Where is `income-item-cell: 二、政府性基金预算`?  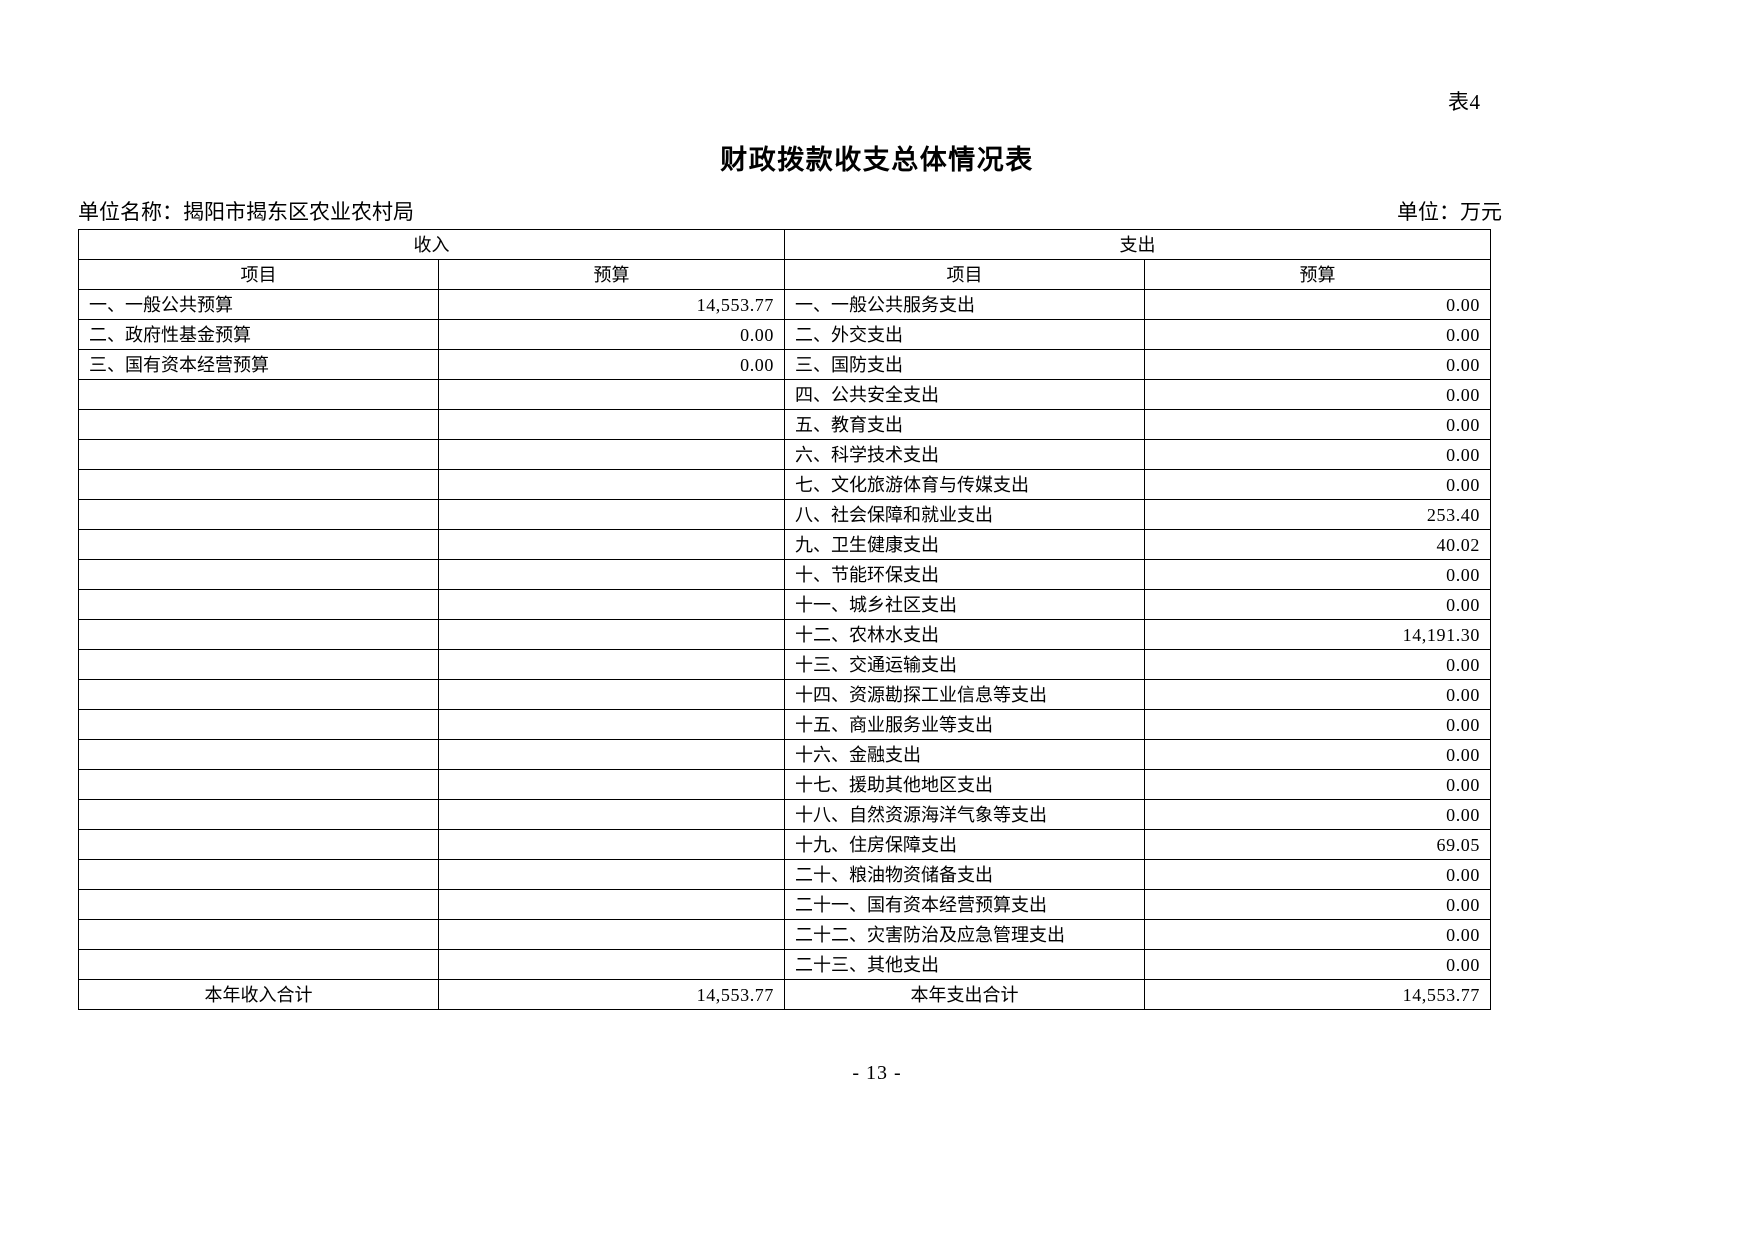 income-item-cell: 二、政府性基金预算 is located at coordinates (258, 334).